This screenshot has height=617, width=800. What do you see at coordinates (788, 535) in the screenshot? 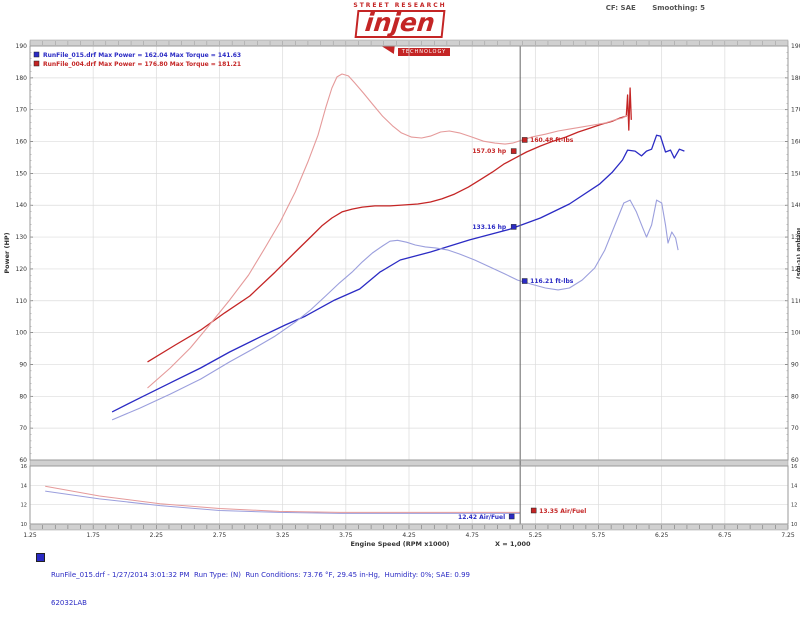
I see `x-axis-tick-label: 7.25` at bounding box center [788, 535].